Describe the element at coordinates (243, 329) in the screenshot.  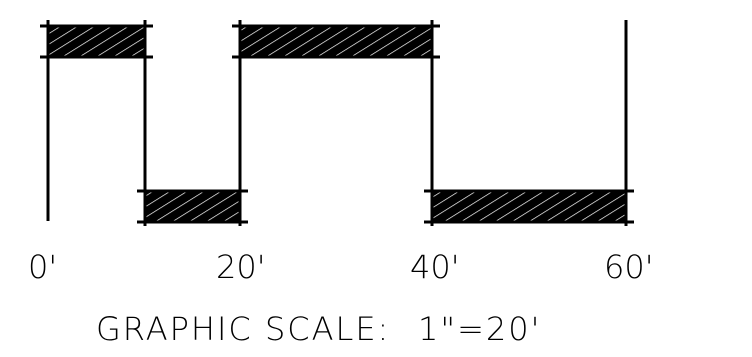
I see `scale-title: GRAPHIC SCALE:` at that location.